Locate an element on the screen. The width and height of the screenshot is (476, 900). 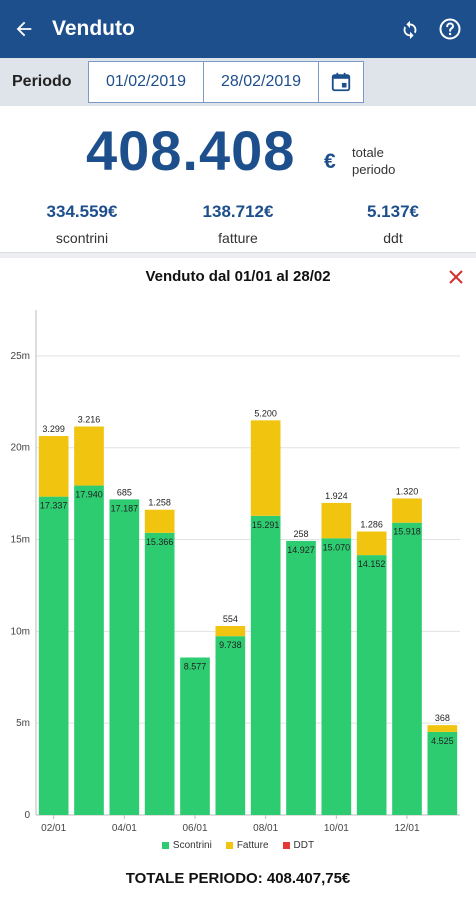
data-label-scontrini: 15.070 is located at coordinates (337, 547).